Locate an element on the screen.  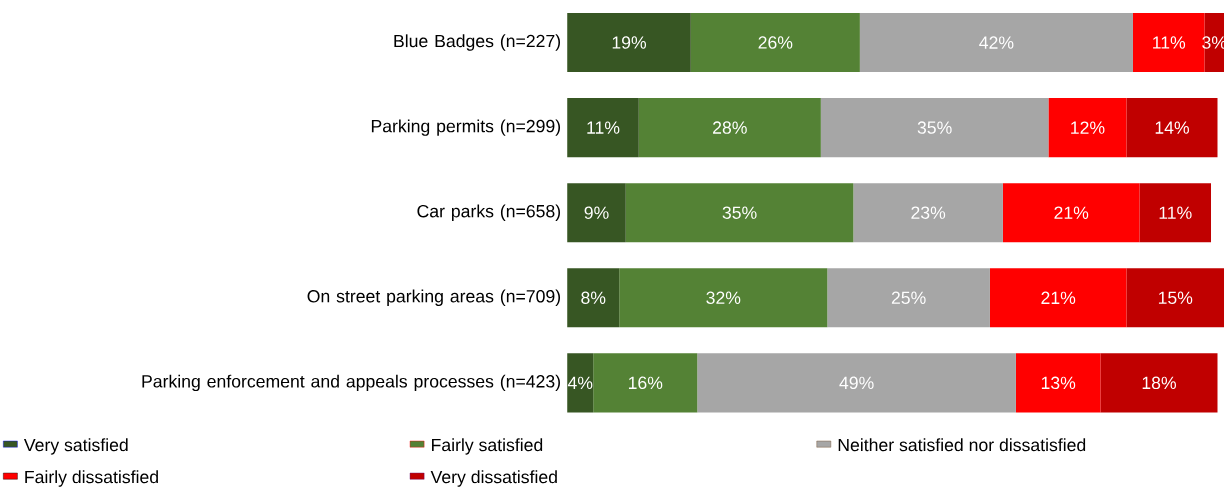
data-label: 18% is located at coordinates (1159, 383).